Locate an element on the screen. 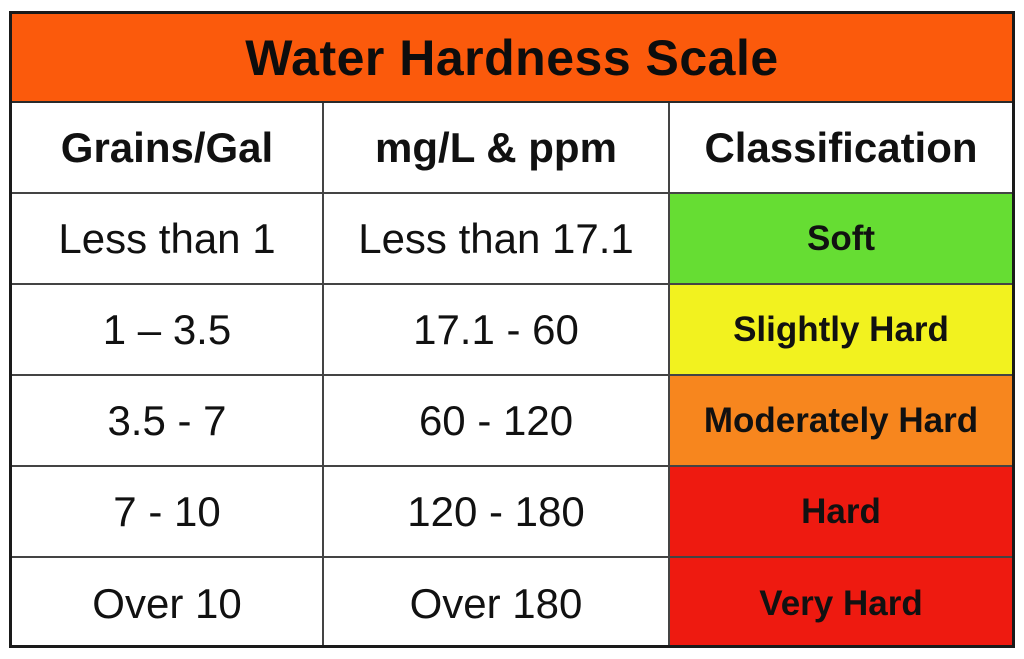 This screenshot has width=1024, height=659. ppm-cell: Less than 17.1 is located at coordinates (497, 239).